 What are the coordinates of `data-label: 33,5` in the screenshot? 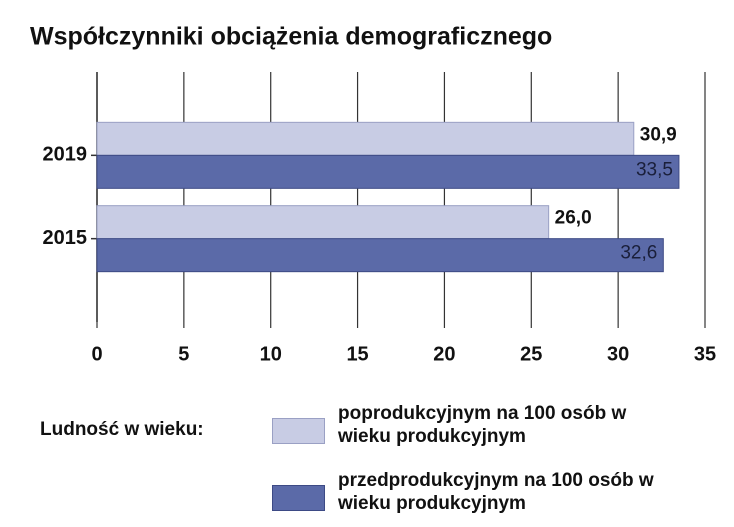 It's located at (654, 169).